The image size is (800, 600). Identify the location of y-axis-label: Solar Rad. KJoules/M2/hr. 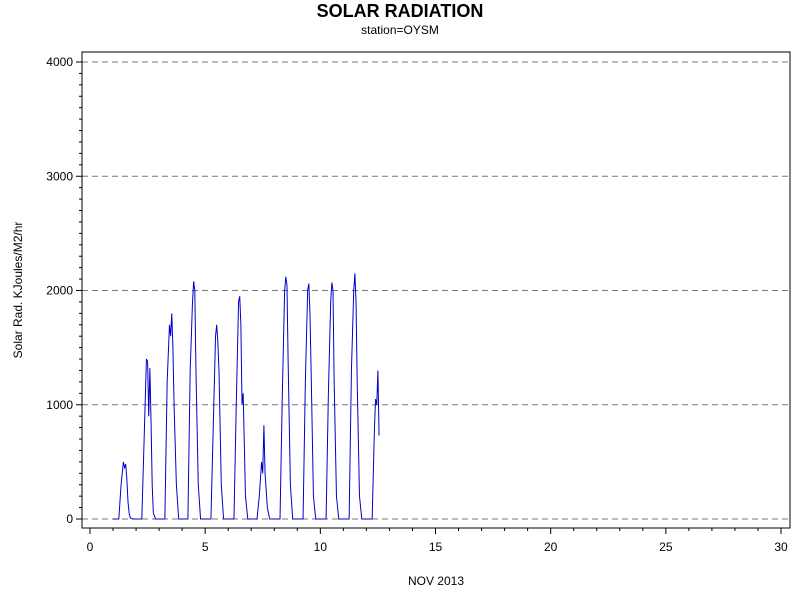
(18, 290).